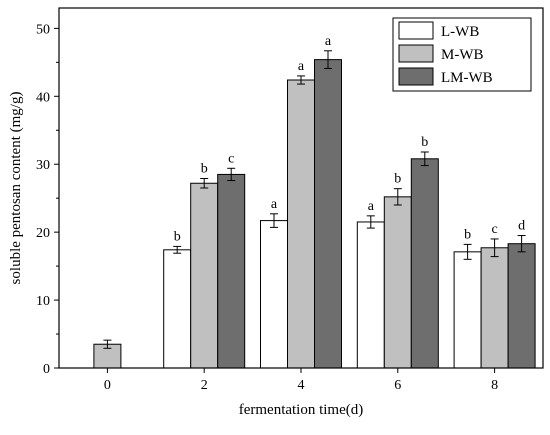 Image resolution: width=550 pixels, height=435 pixels. I want to click on x-axis: 0 2 4 6 8, so click(301, 380).